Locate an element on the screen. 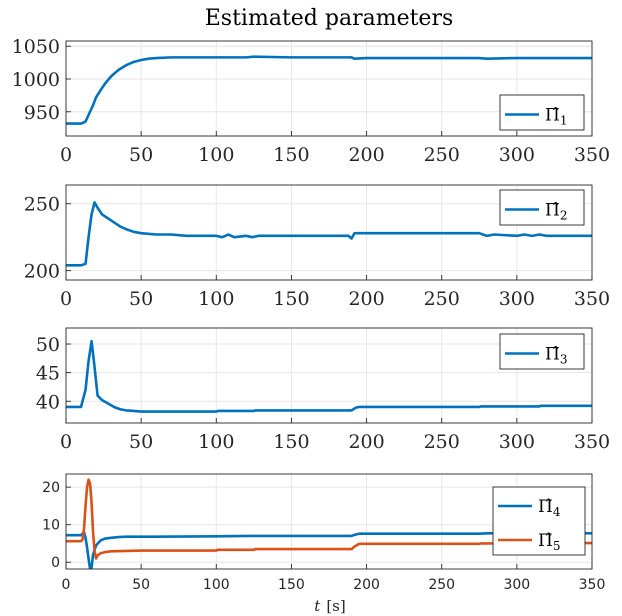  x-axis-label: t [s] is located at coordinates (329, 606).